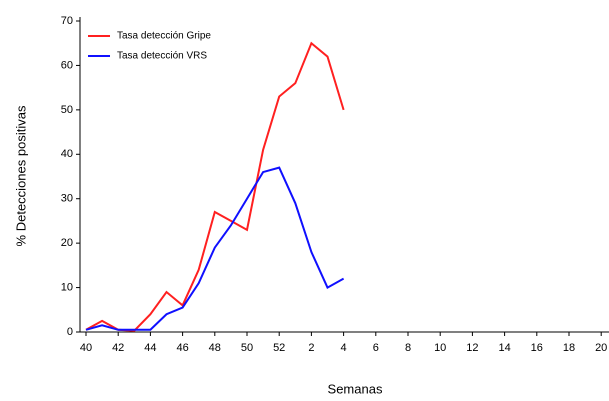 The width and height of the screenshot is (609, 401). What do you see at coordinates (440, 348) in the screenshot?
I see `x-tick-label: 10` at bounding box center [440, 348].